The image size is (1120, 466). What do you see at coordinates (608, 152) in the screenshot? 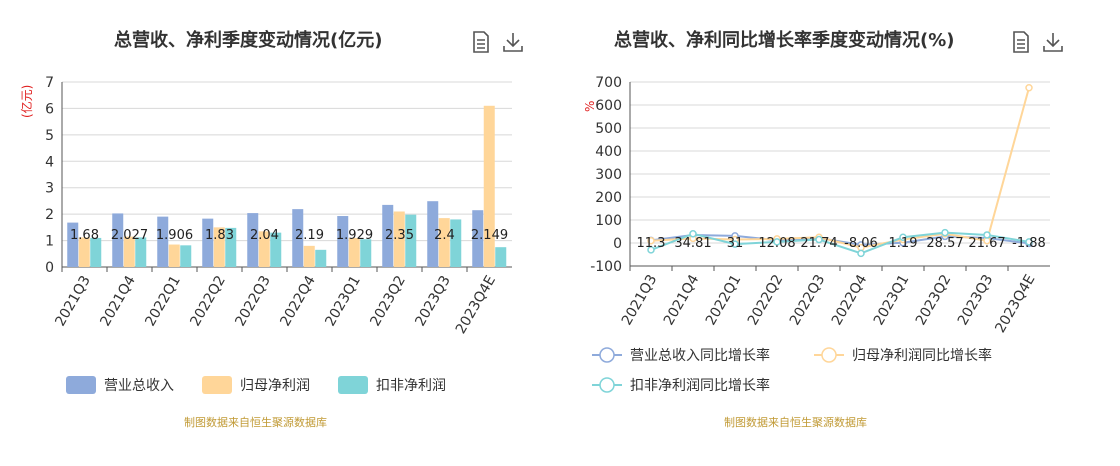
I see `y-tick-label: 400` at bounding box center [608, 152].